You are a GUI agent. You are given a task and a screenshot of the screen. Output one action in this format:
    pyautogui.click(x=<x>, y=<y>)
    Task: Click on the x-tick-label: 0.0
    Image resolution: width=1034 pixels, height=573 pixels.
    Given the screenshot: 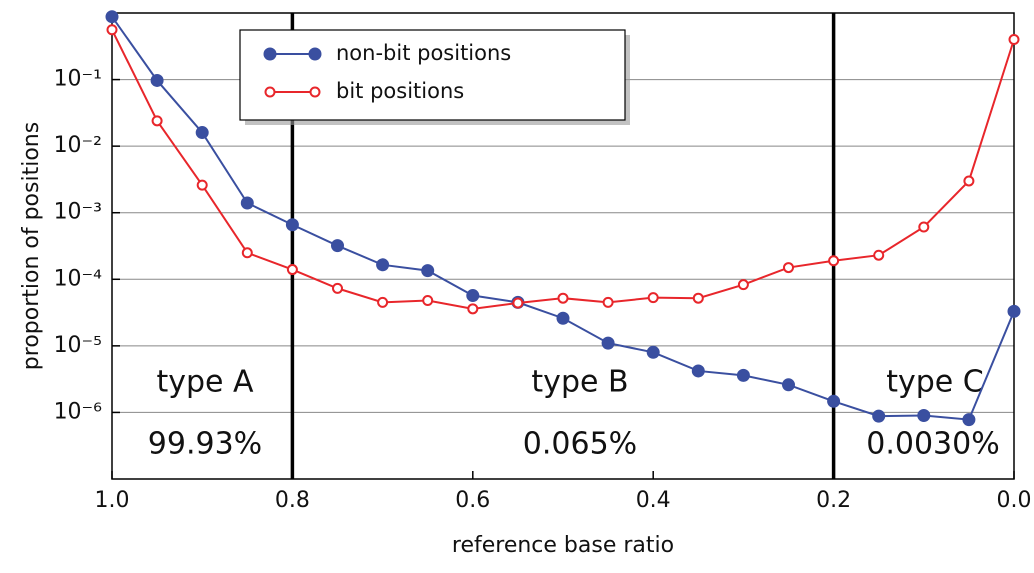 What is the action you would take?
    pyautogui.click(x=1014, y=500)
    